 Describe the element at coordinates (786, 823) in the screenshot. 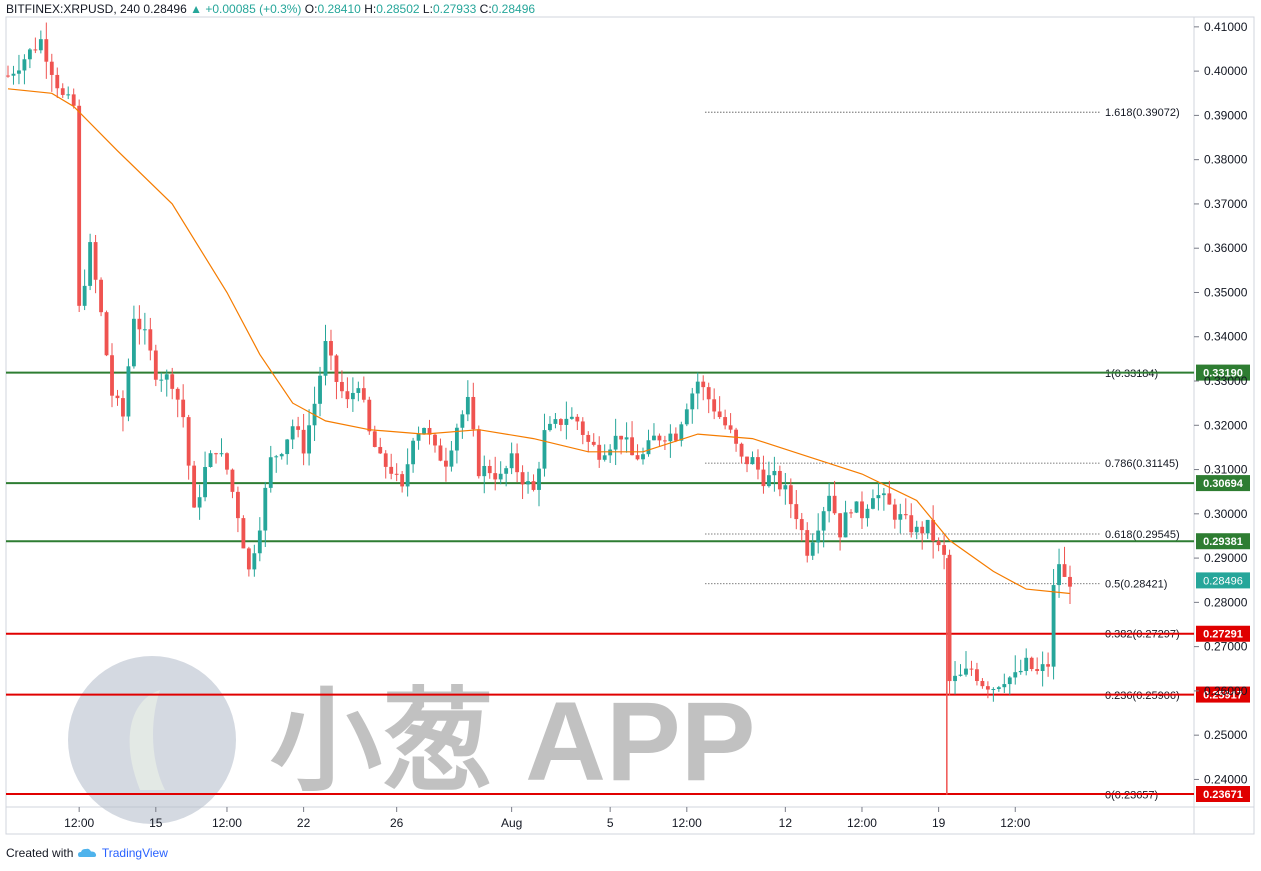

I see `x-tick-label: 12` at that location.